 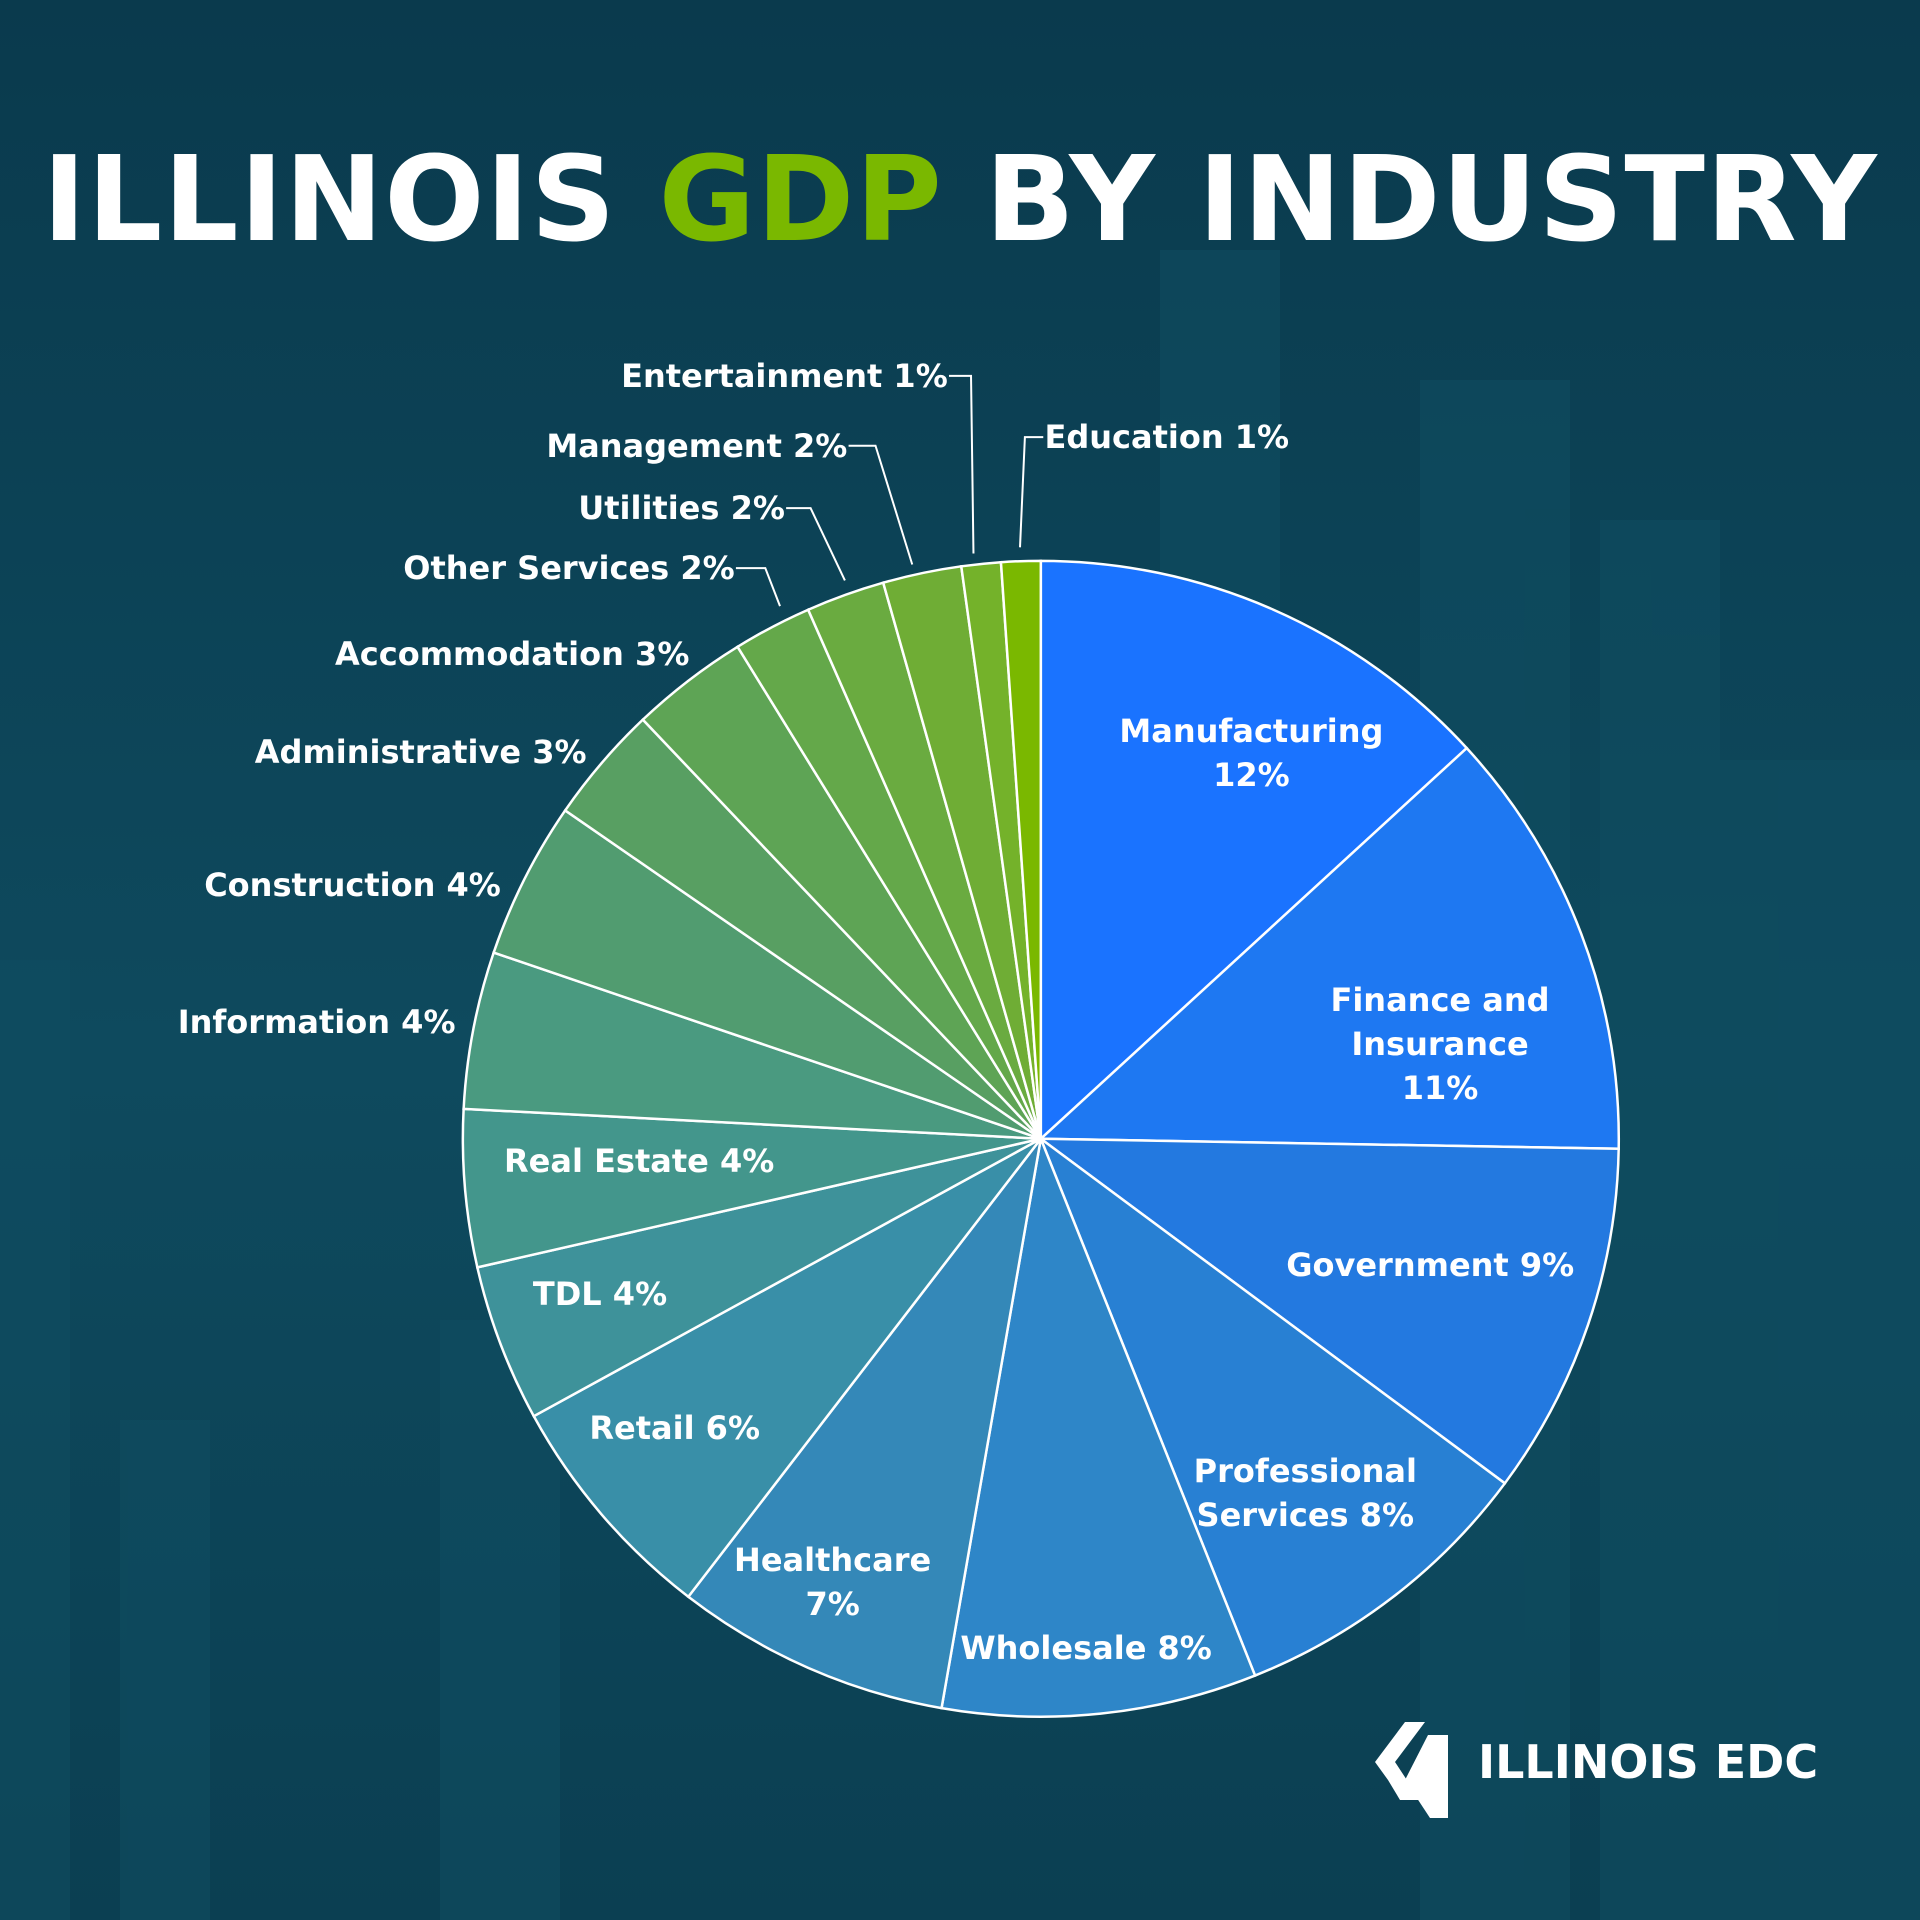 I want to click on category-label: Manufacturing, so click(x=1251, y=731).